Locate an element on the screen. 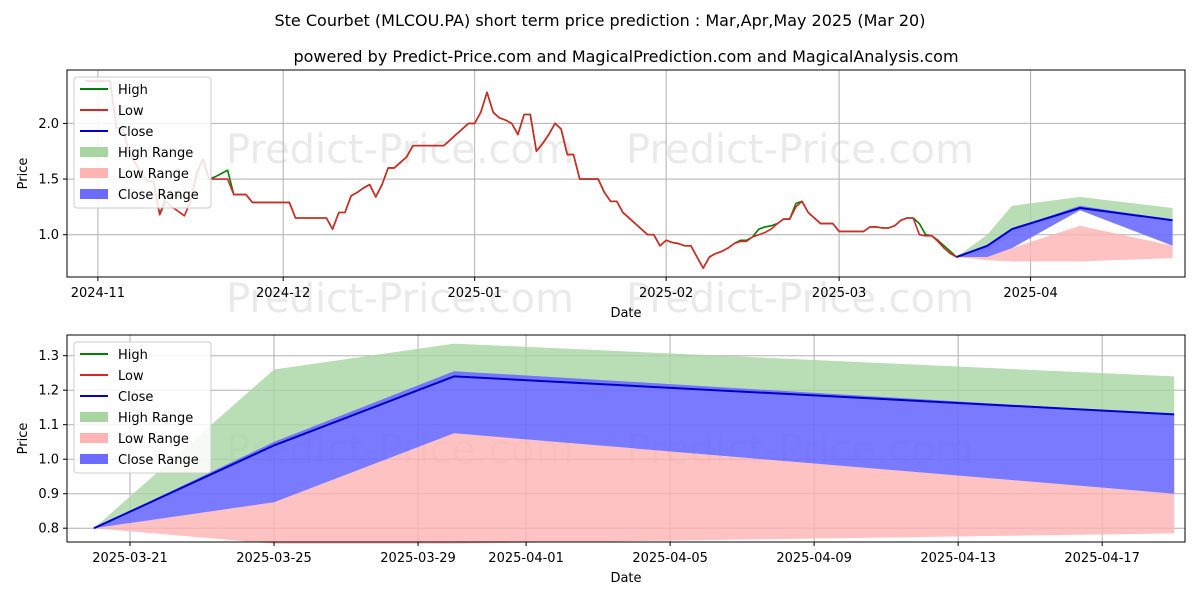  x-tick-label: 2024-12 is located at coordinates (283, 293).